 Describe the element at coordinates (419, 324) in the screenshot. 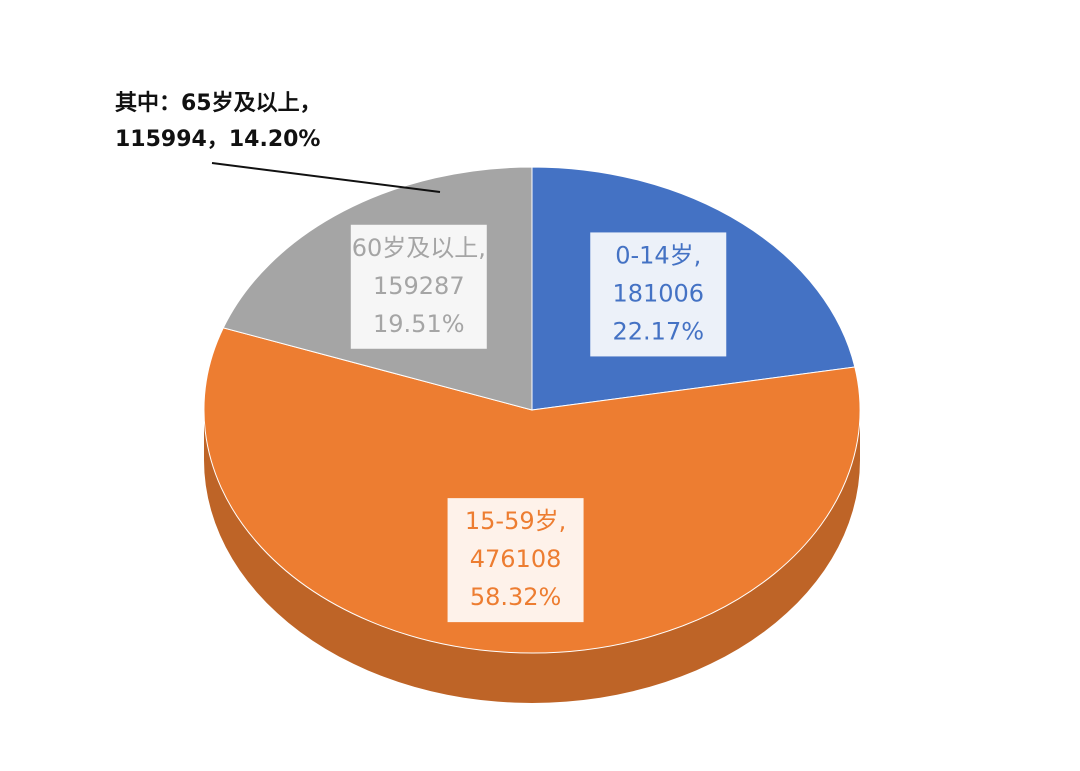

I see `percent-label: 19.51%` at that location.